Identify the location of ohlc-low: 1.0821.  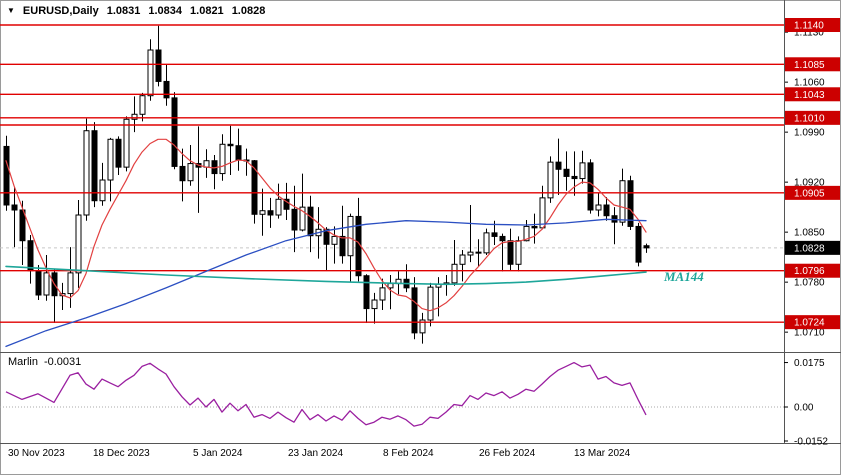
(207, 11).